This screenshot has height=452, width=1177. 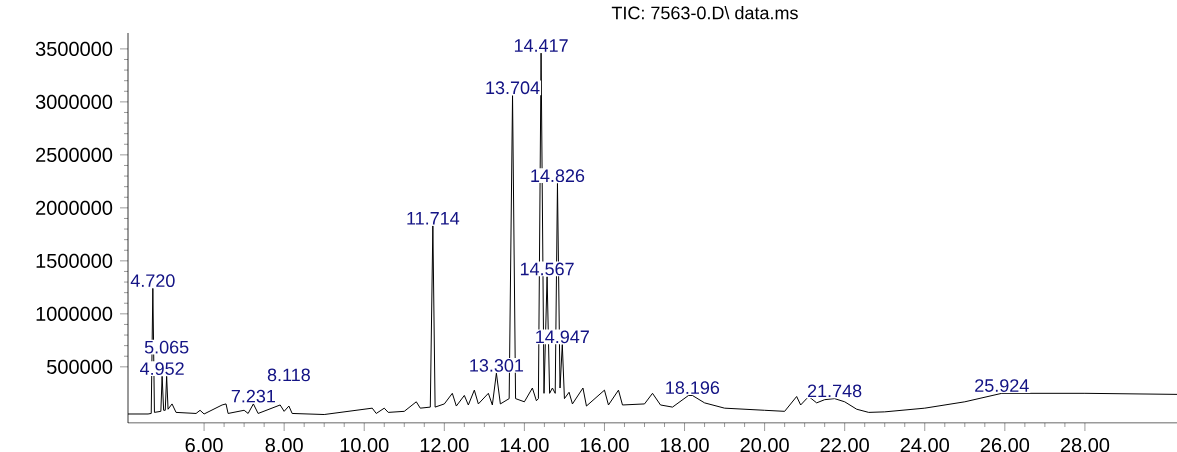 What do you see at coordinates (74, 154) in the screenshot?
I see `y-tick-label: 2500000` at bounding box center [74, 154].